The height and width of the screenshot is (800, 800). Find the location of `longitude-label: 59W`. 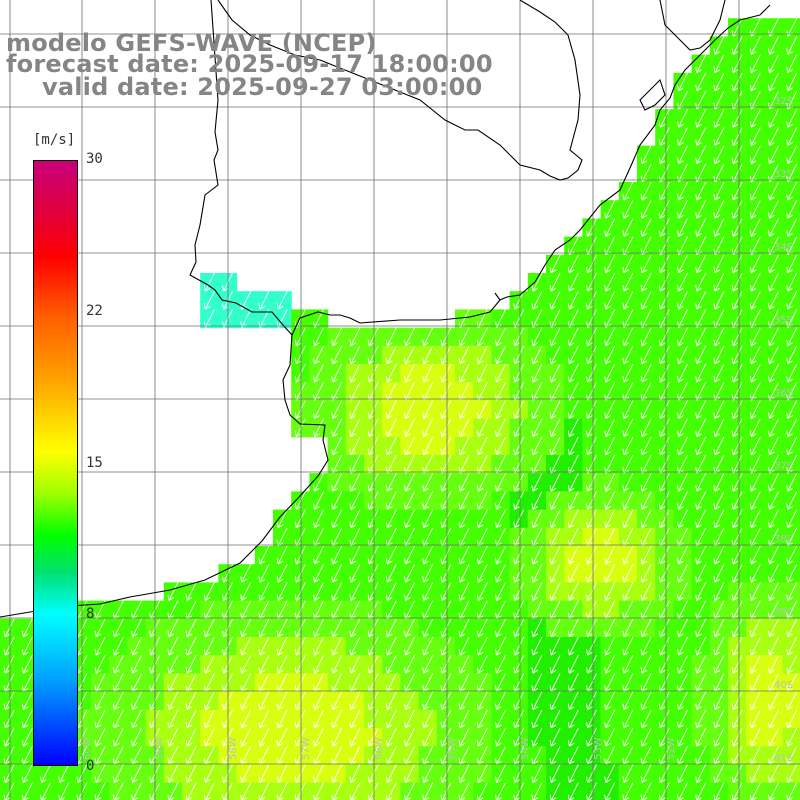

longitude-label: 59W is located at coordinates (159, 748).